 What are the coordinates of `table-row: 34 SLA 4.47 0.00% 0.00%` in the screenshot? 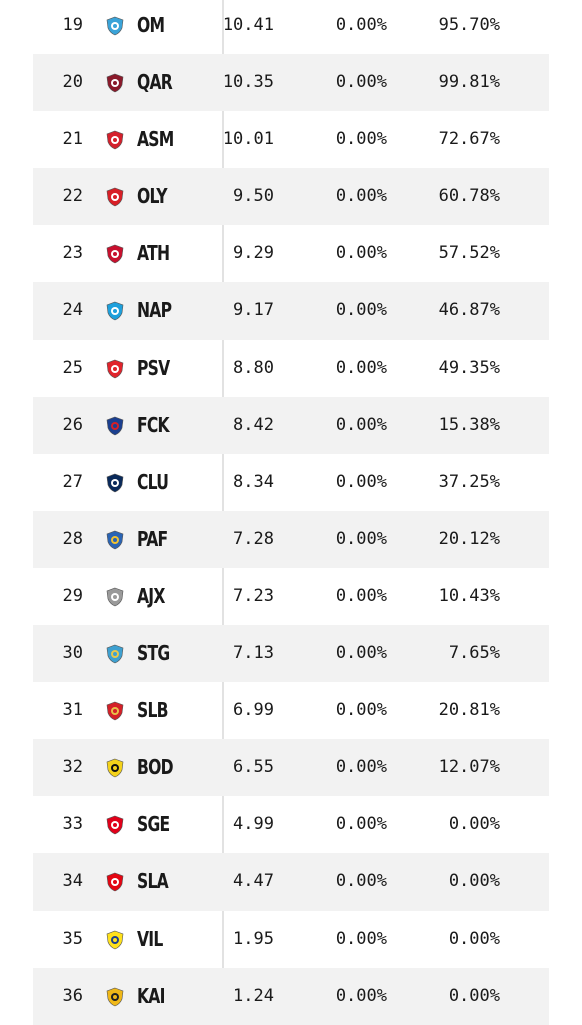 It's located at (291, 882).